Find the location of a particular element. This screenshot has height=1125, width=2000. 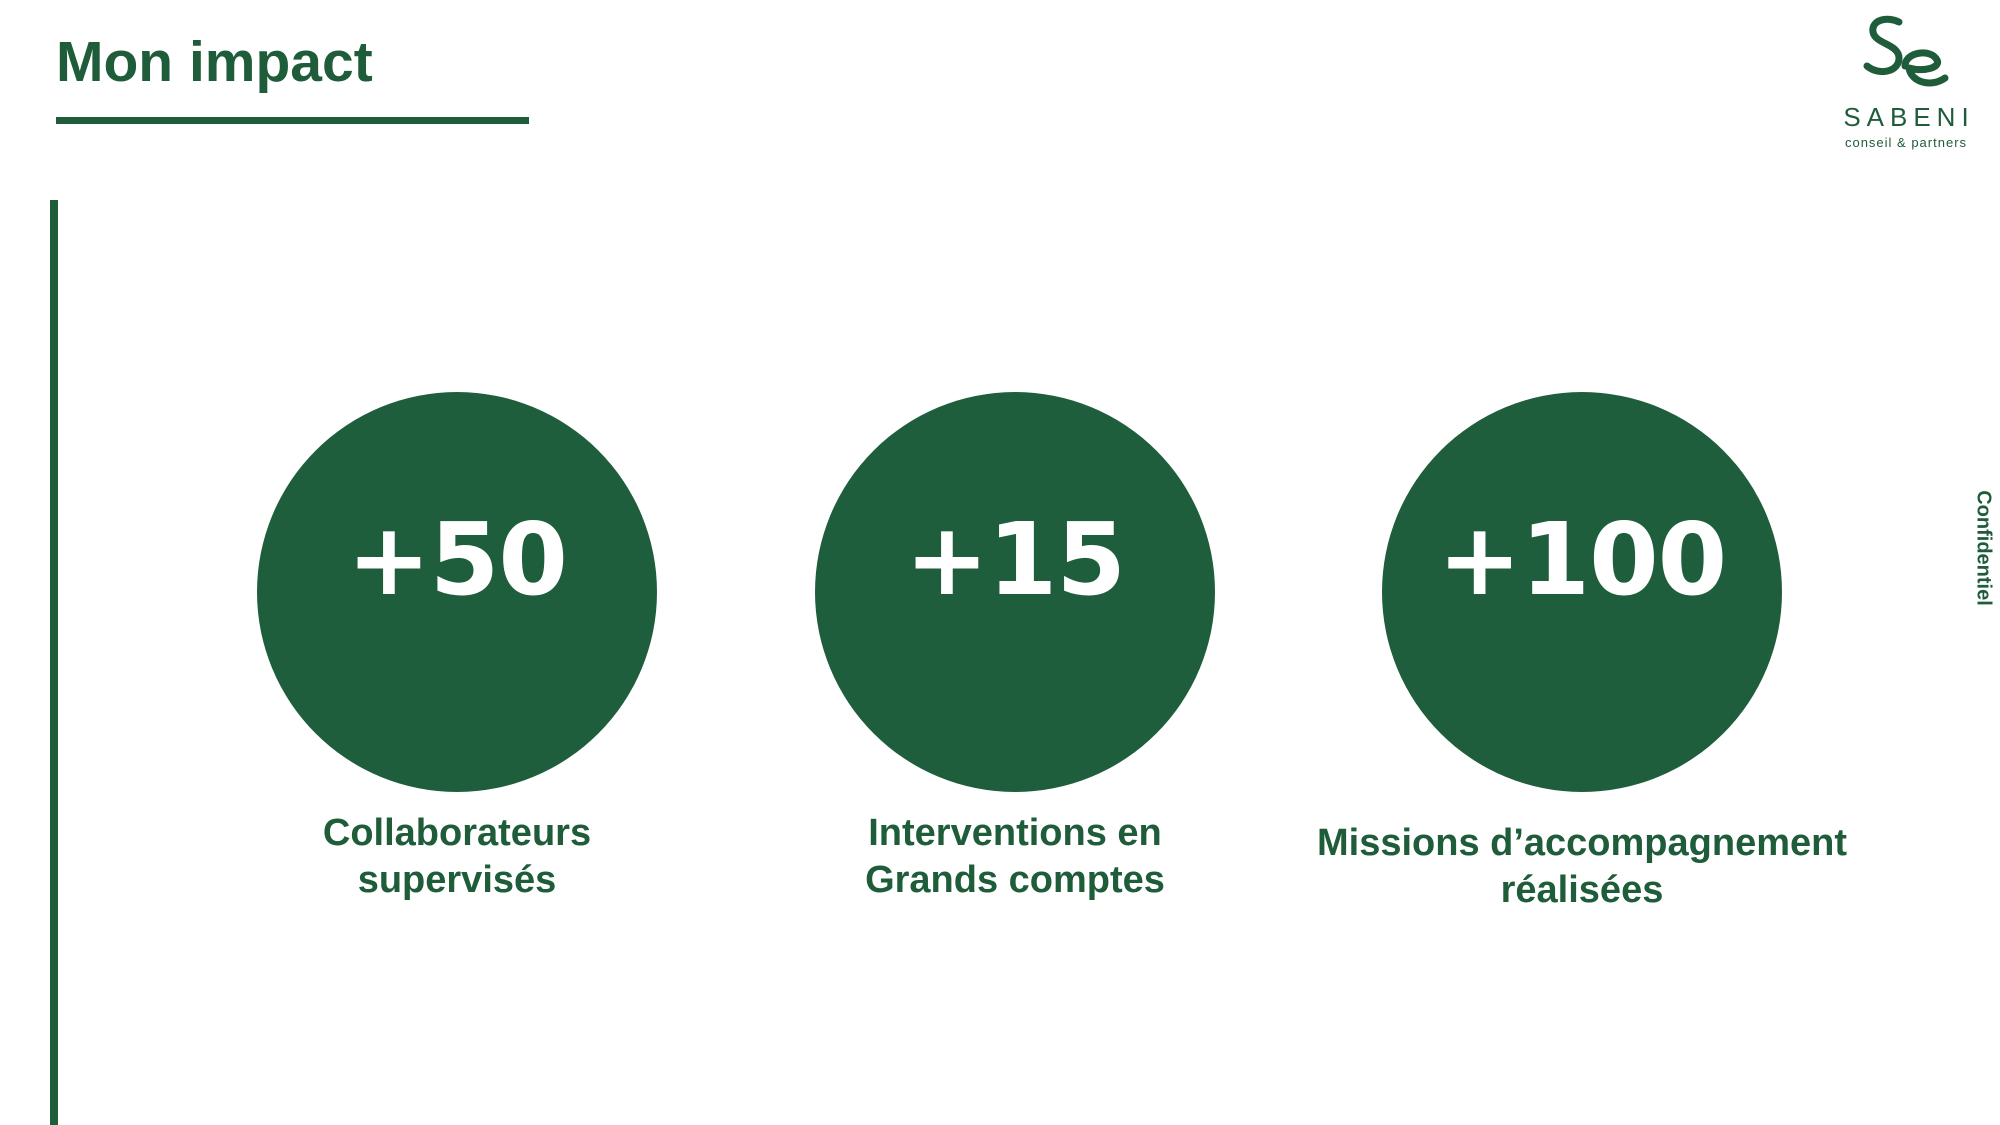

stat-label-line1: Collaborateurs is located at coordinates (457, 833).